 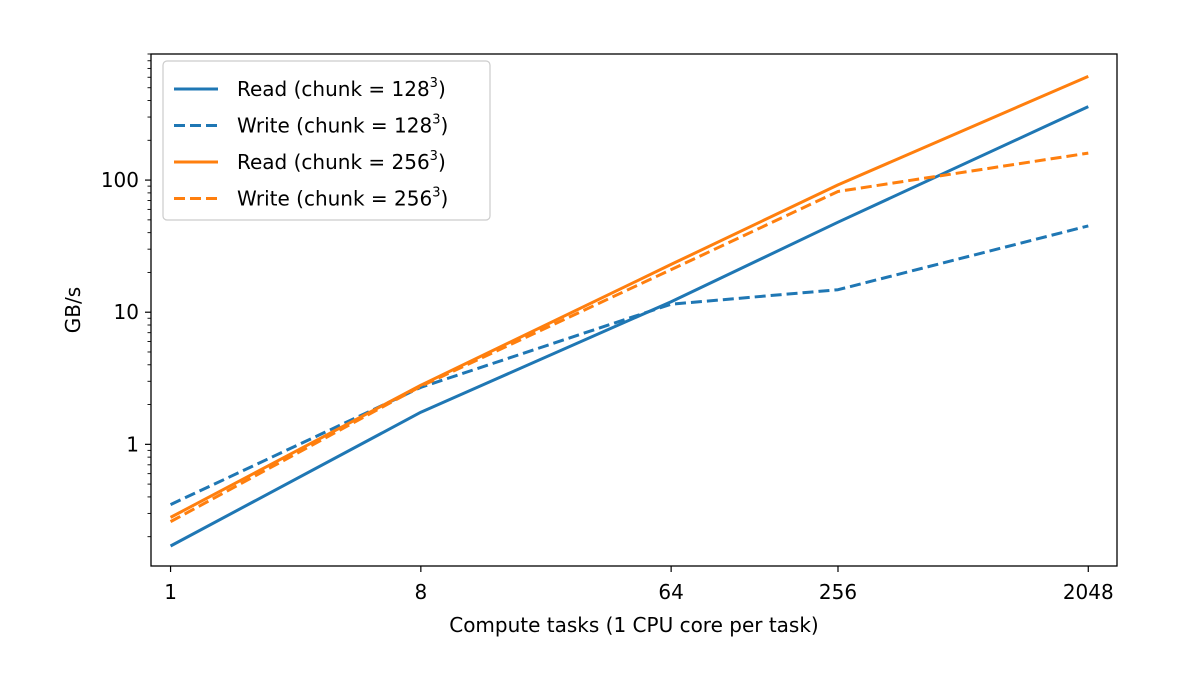 What do you see at coordinates (634, 625) in the screenshot?
I see `x-axis-label: Compute tasks (1 CPU core per task)` at bounding box center [634, 625].